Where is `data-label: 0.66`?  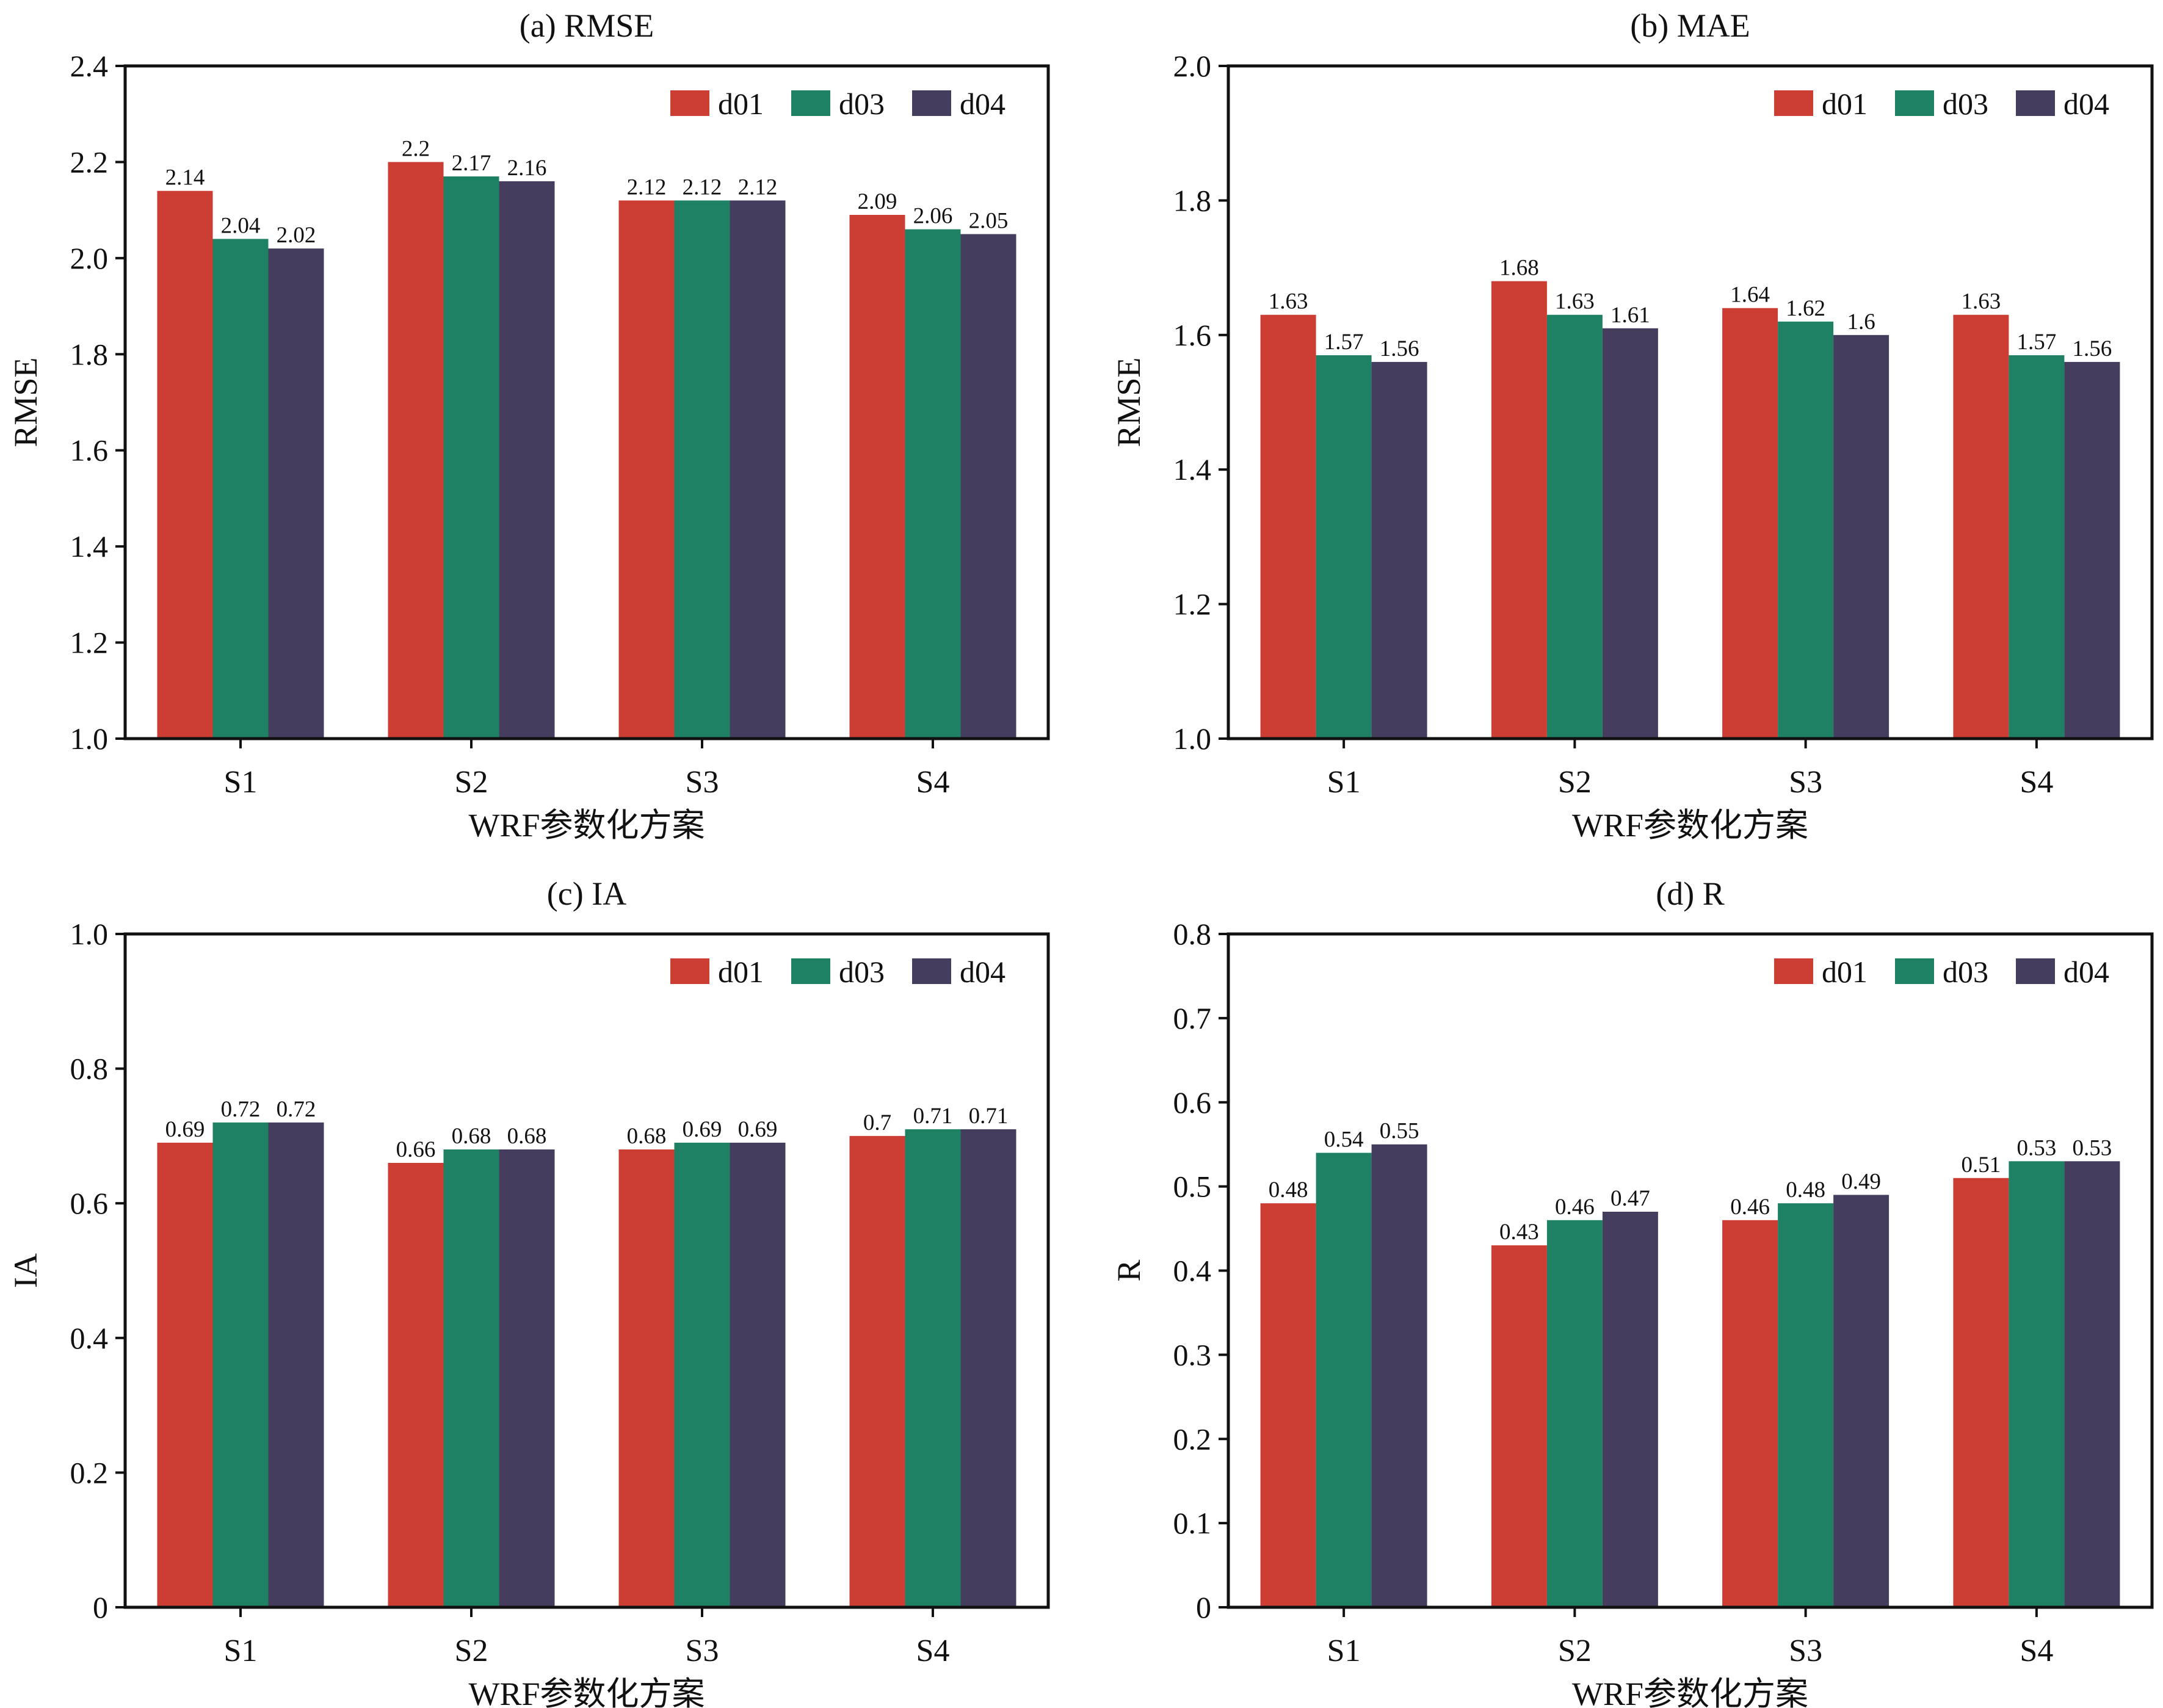
data-label: 0.66 is located at coordinates (416, 1149).